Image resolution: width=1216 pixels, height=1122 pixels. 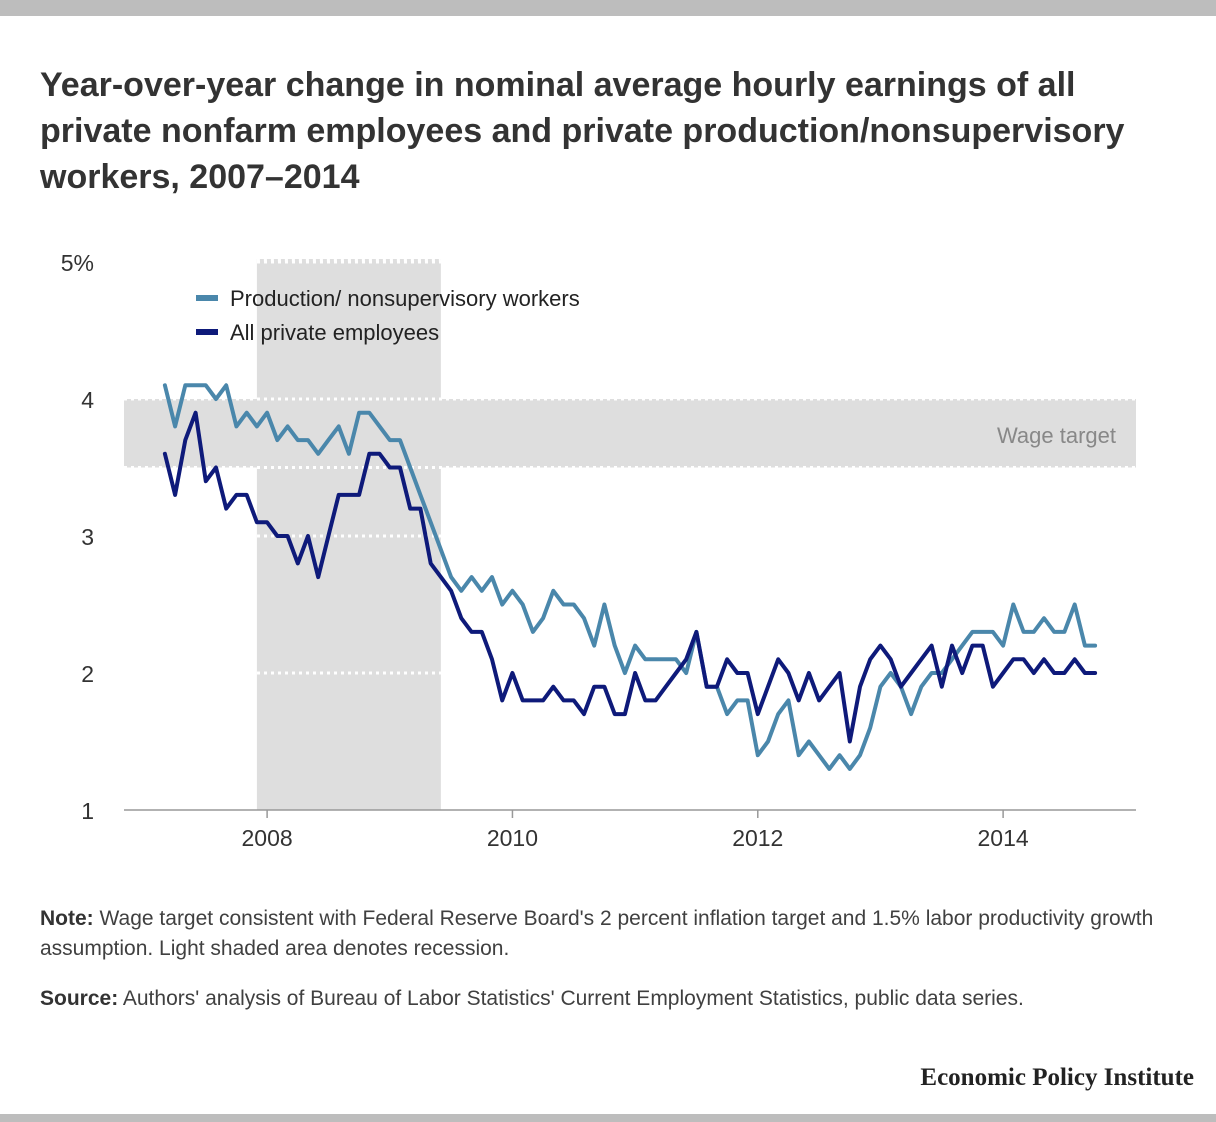 What do you see at coordinates (87, 400) in the screenshot?
I see `y-tick-label: 4` at bounding box center [87, 400].